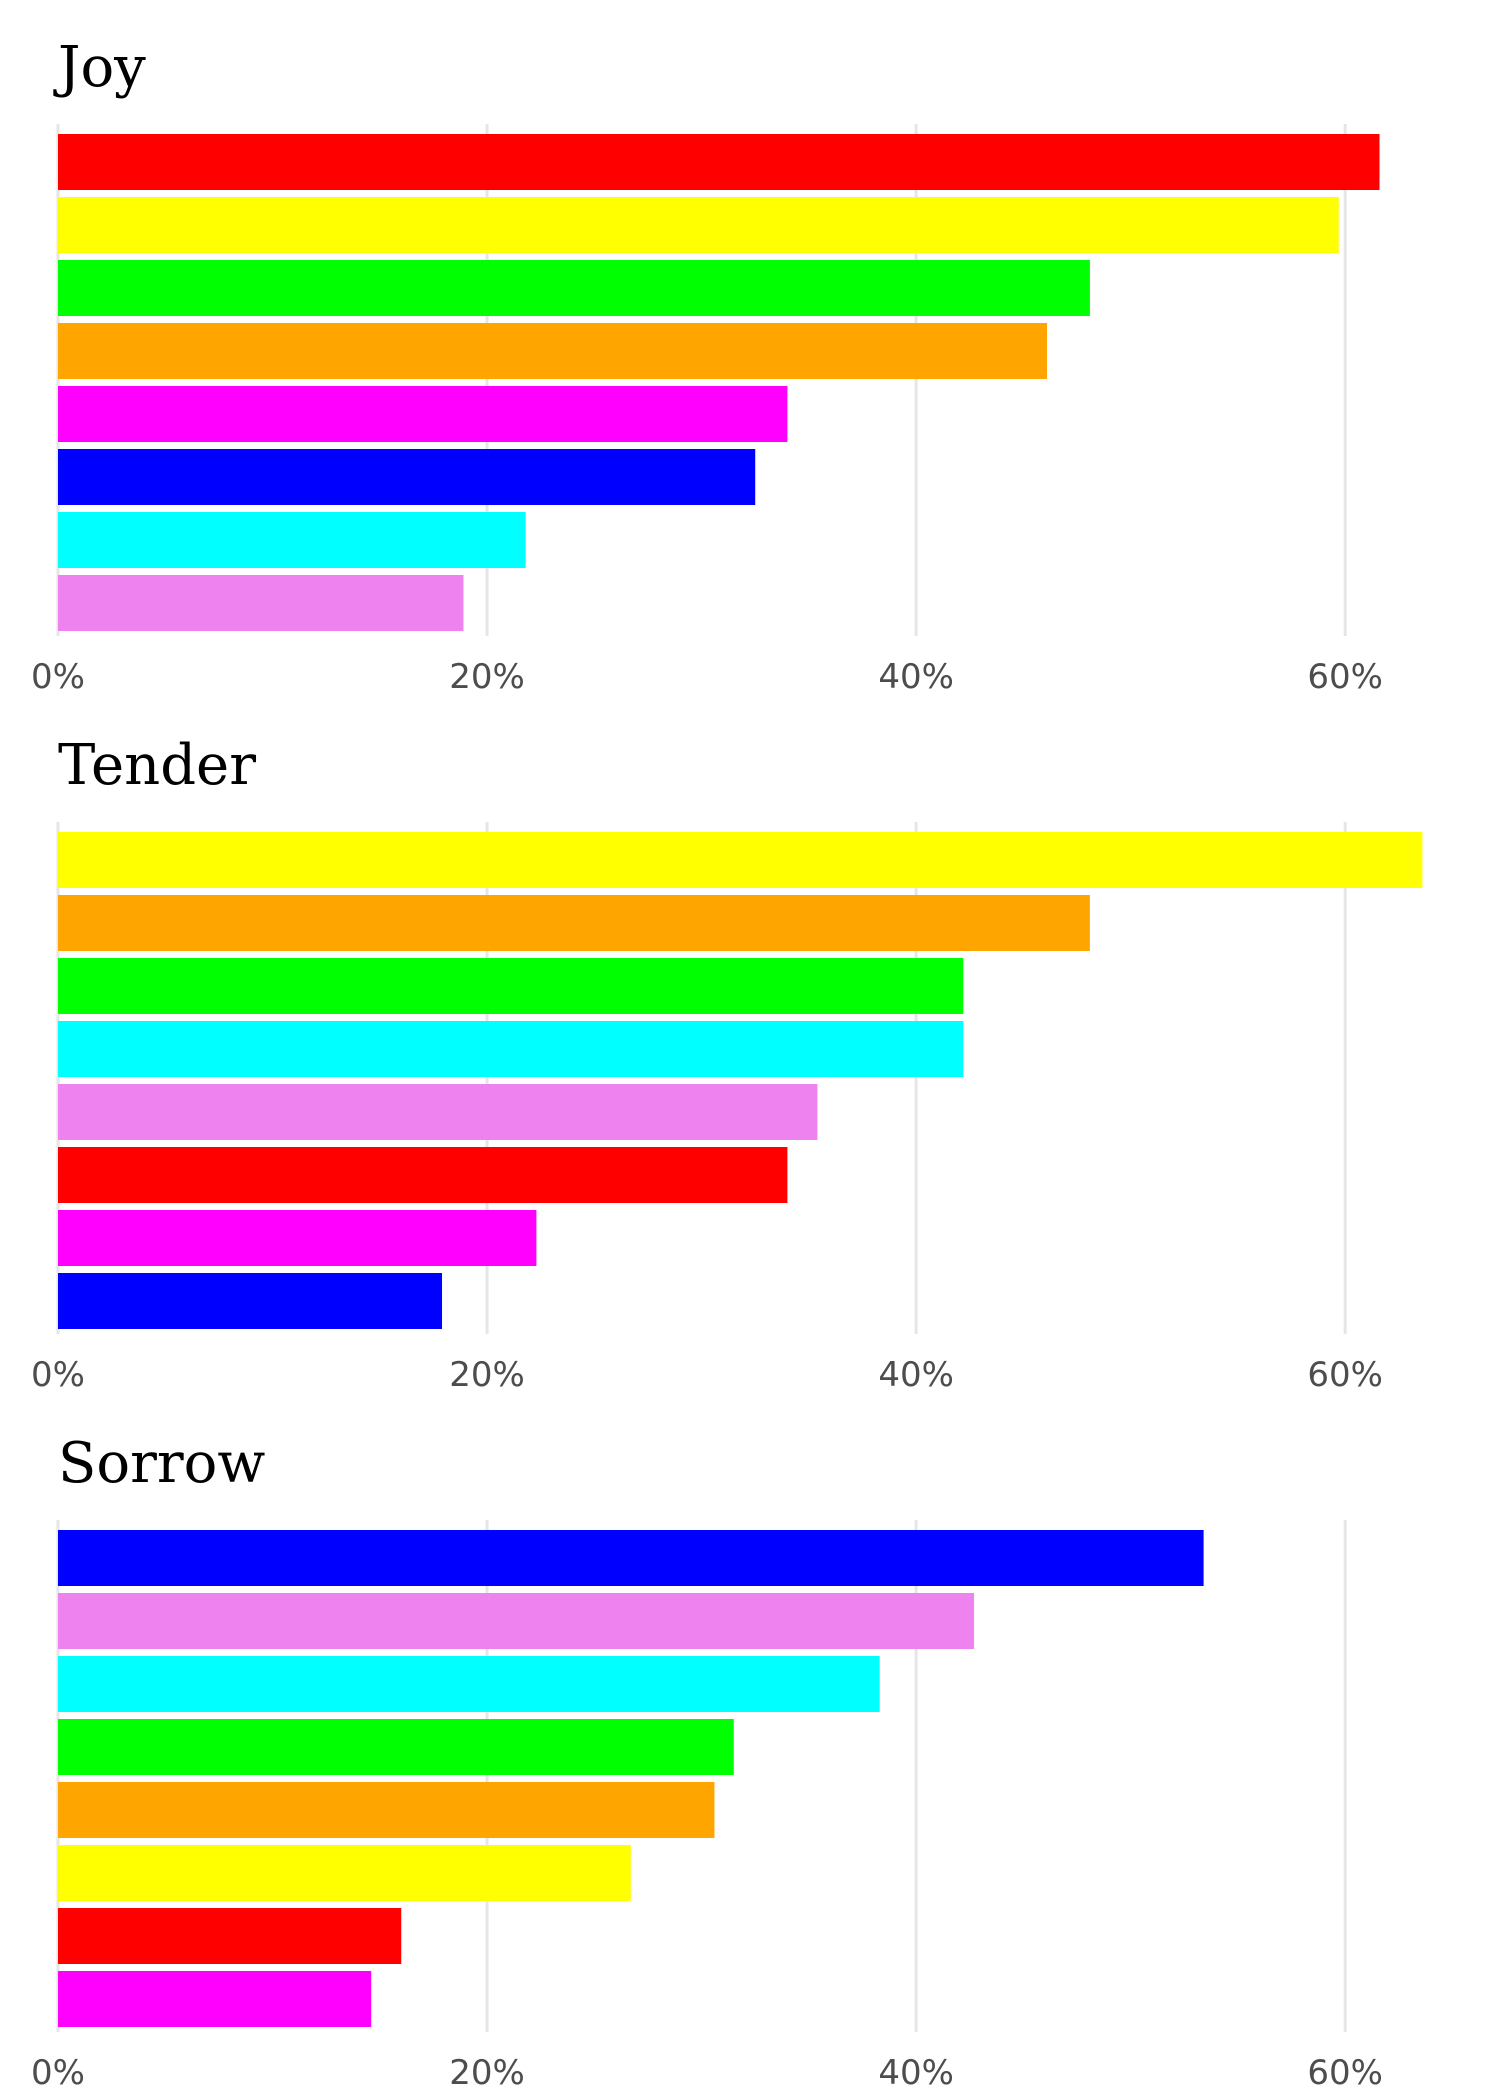 Image resolution: width=1500 pixels, height=2100 pixels. Describe the element at coordinates (161, 1463) in the screenshot. I see `panel-title: Sorrow` at that location.